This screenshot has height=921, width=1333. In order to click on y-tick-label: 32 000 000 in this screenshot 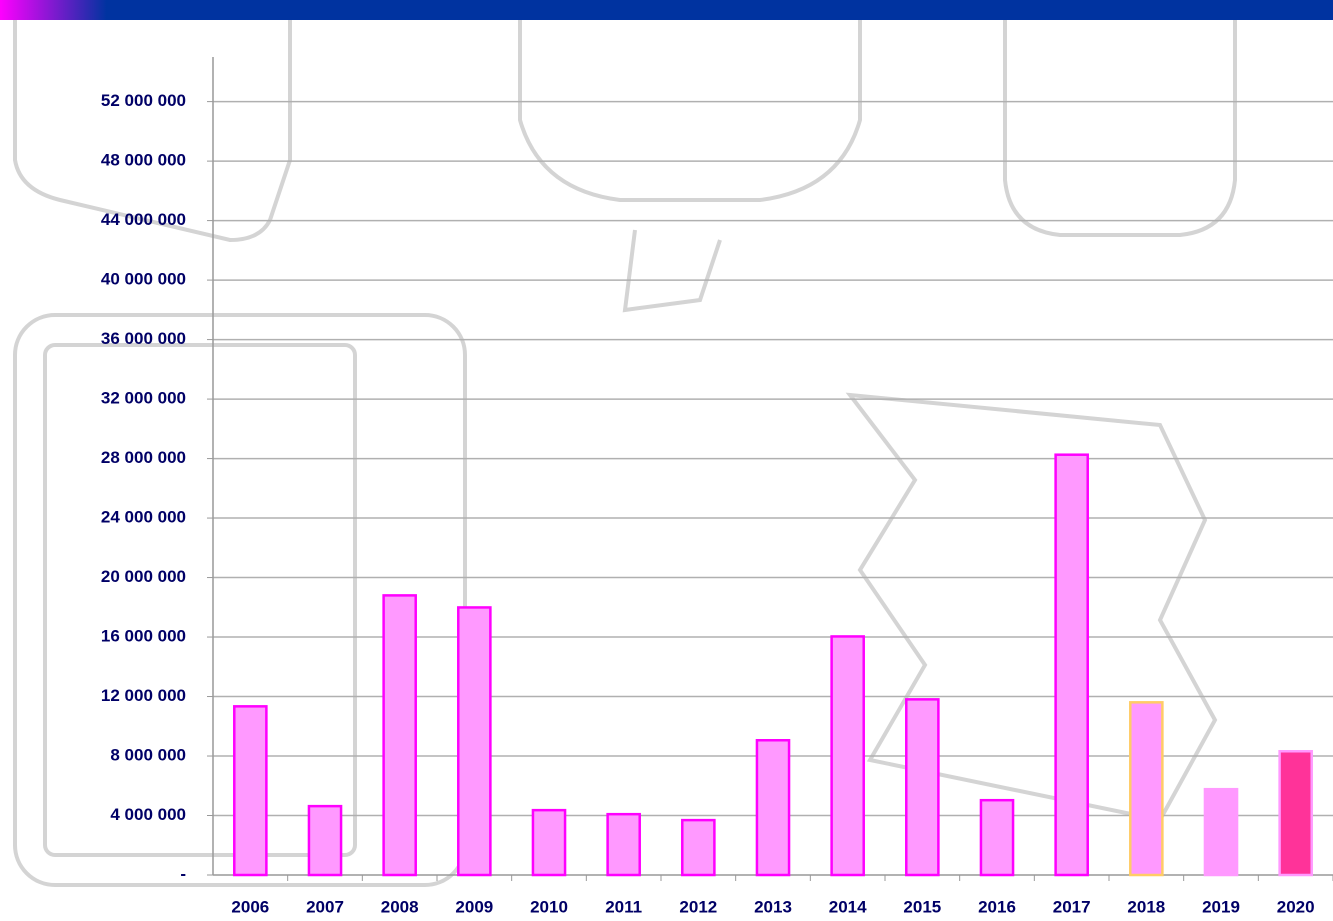, I will do `click(143, 398)`.